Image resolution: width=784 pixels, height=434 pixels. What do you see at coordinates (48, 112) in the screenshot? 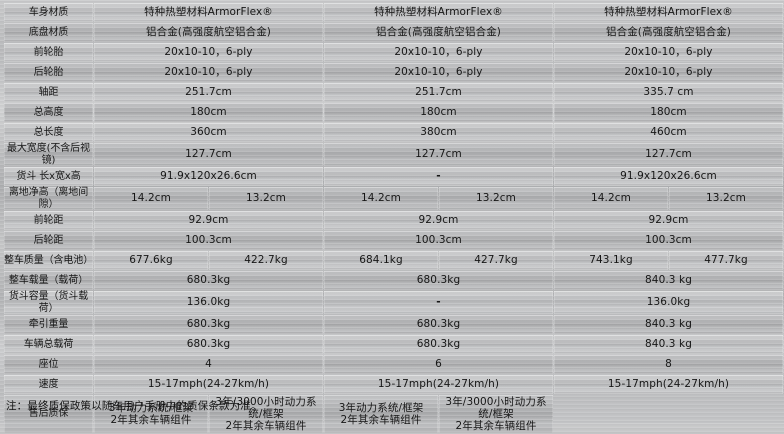
I see `row-label: 总高度` at bounding box center [48, 112].